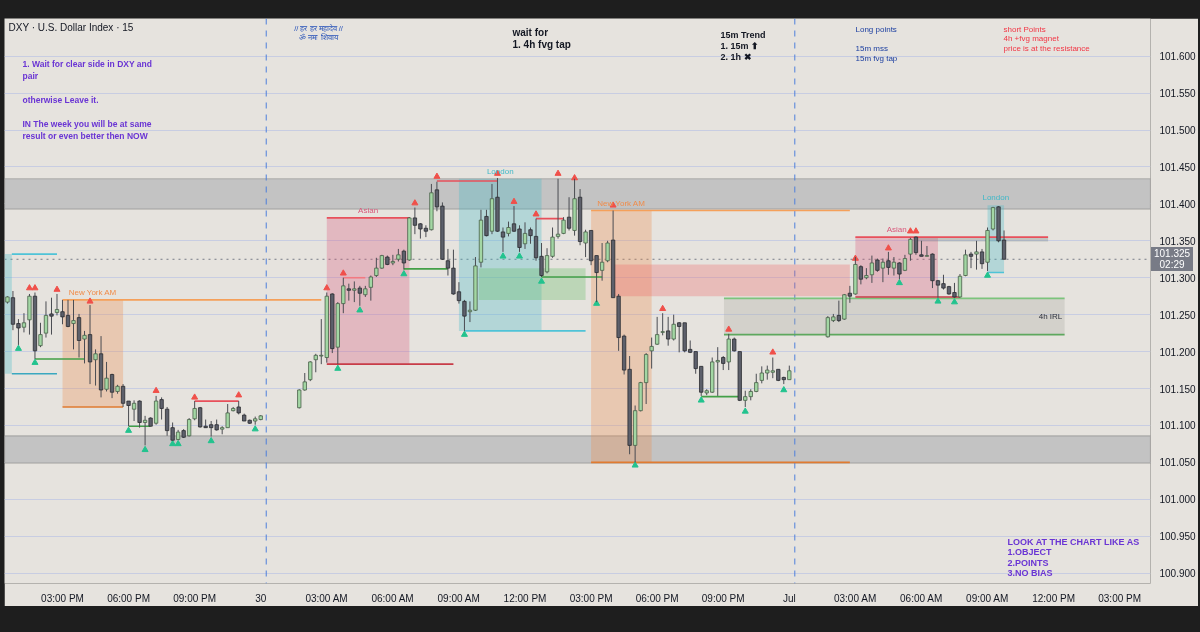  Describe the element at coordinates (1178, 500) in the screenshot. I see `y-tick-label: 101.000` at that location.